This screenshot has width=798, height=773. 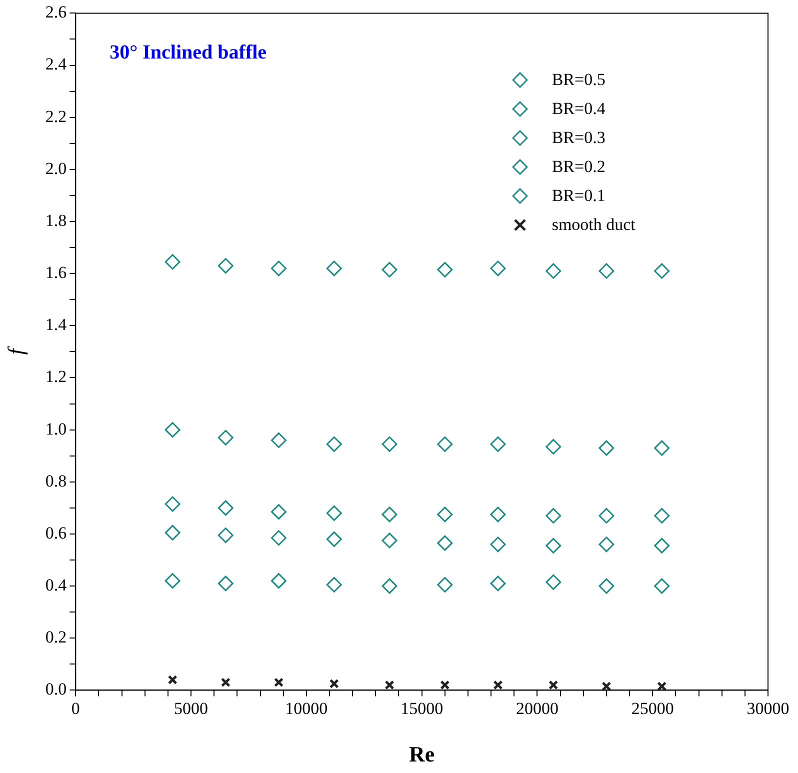 What do you see at coordinates (75, 708) in the screenshot?
I see `x-tick-label: 0` at bounding box center [75, 708].